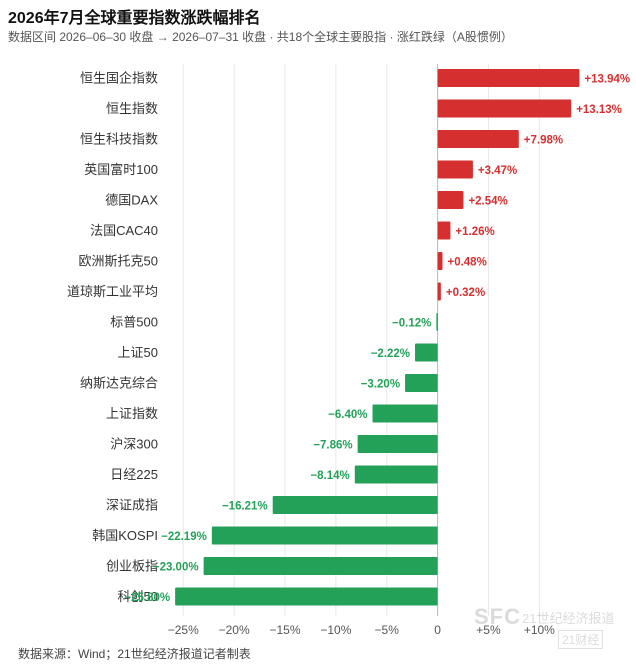 Image resolution: width=636 pixels, height=671 pixels. I want to click on value-label: −7.86%, so click(332, 446).